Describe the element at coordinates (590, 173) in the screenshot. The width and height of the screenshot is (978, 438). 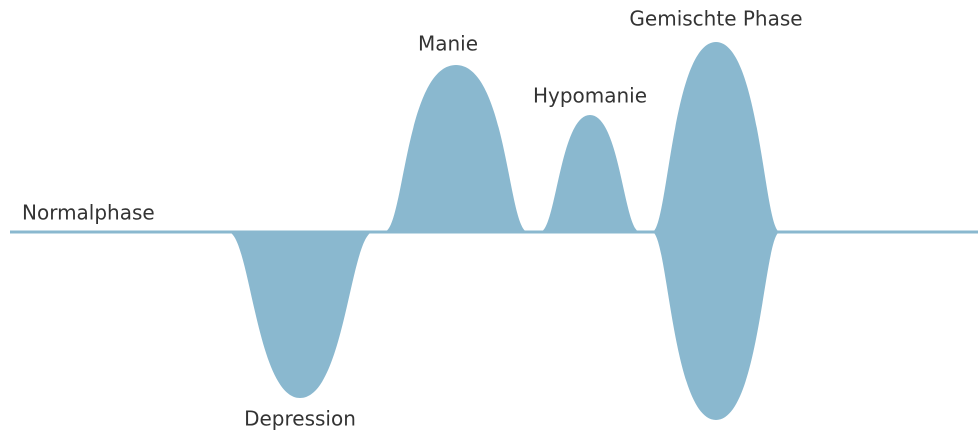
I see `hypomanie-wave` at that location.